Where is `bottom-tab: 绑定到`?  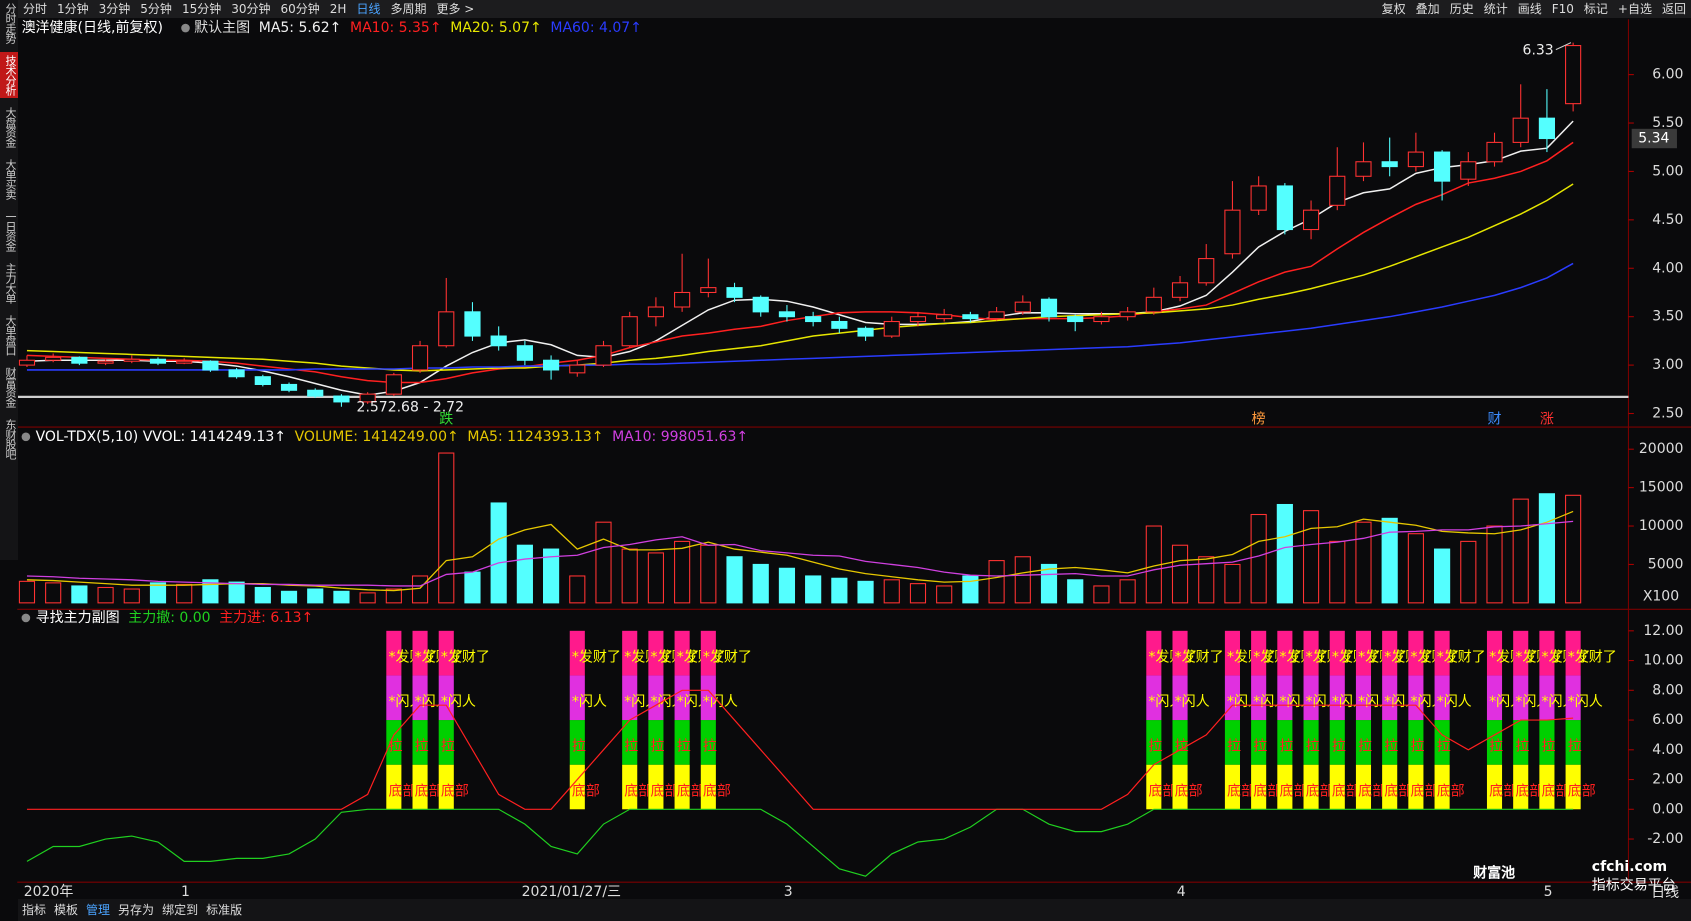 bottom-tab: 绑定到 is located at coordinates (180, 910).